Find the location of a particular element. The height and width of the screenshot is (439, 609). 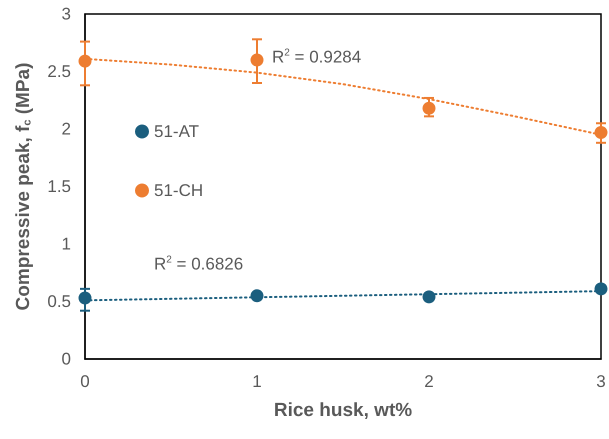

y-tick-label: 3 is located at coordinates (66, 14).